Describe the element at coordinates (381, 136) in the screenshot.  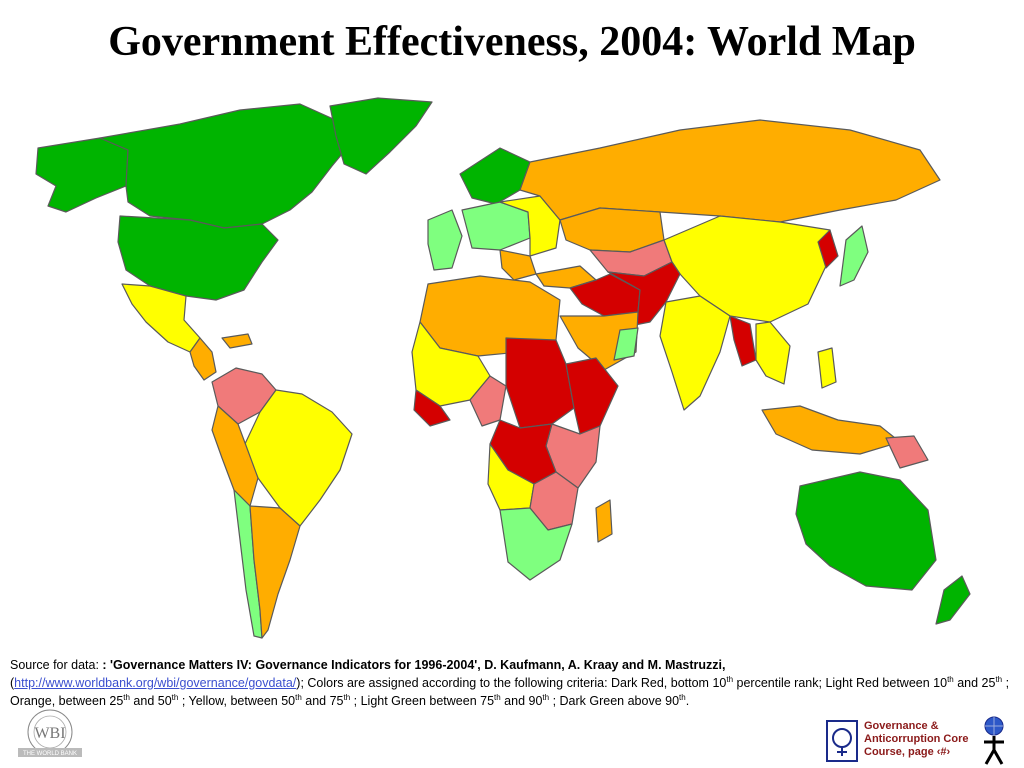
I see `region-greenland` at that location.